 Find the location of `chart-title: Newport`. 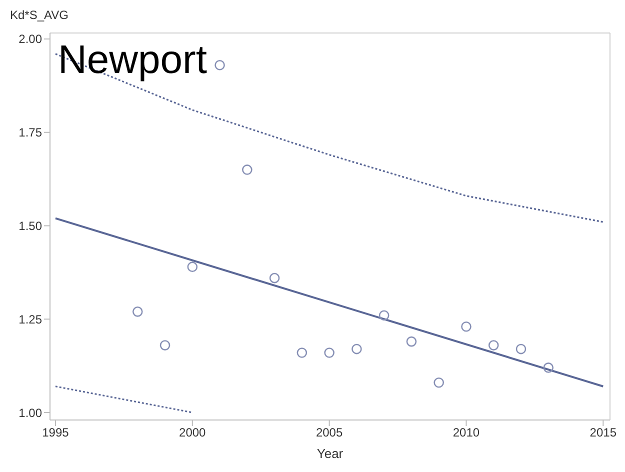

chart-title: Newport is located at coordinates (132, 60).